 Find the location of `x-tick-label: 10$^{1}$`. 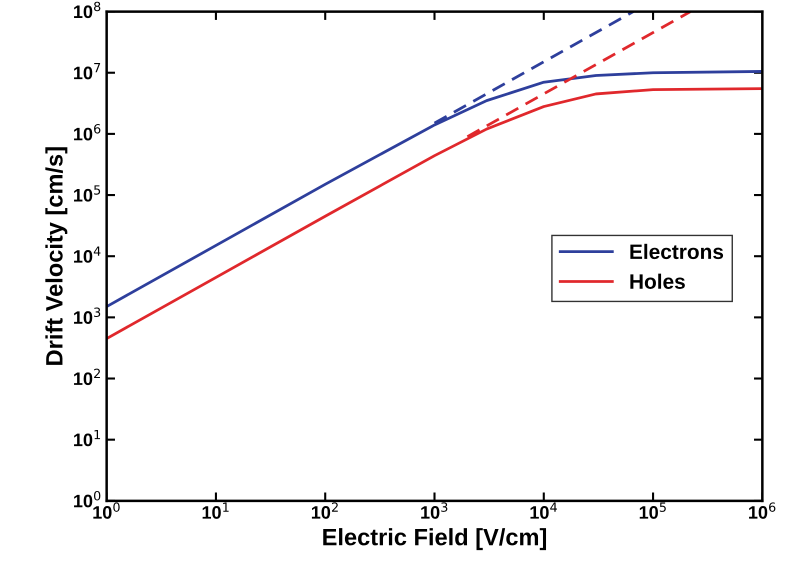

x-tick-label: 10$^{1}$ is located at coordinates (215, 510).